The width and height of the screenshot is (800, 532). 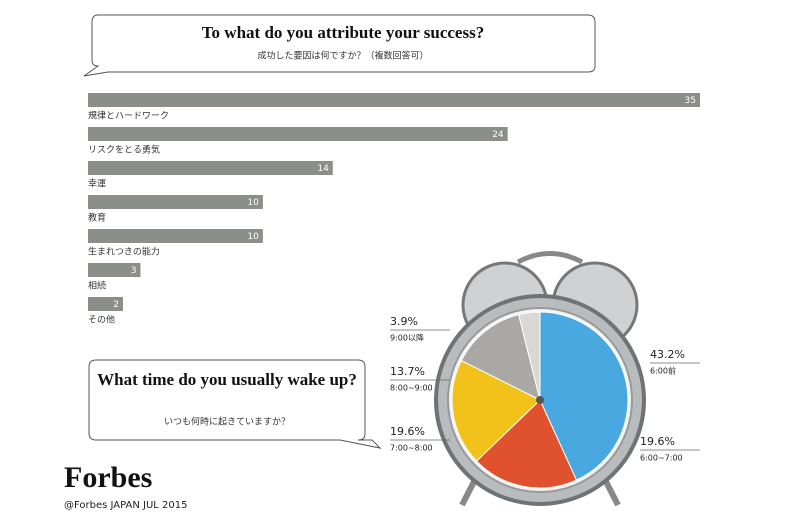 I want to click on category-label: 規律とハードワーク, so click(x=128, y=116).